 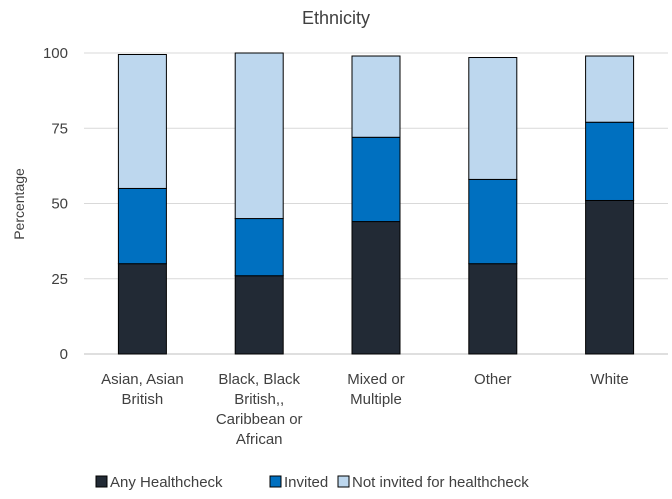 I want to click on y-tick-label: 100, so click(x=55, y=53).